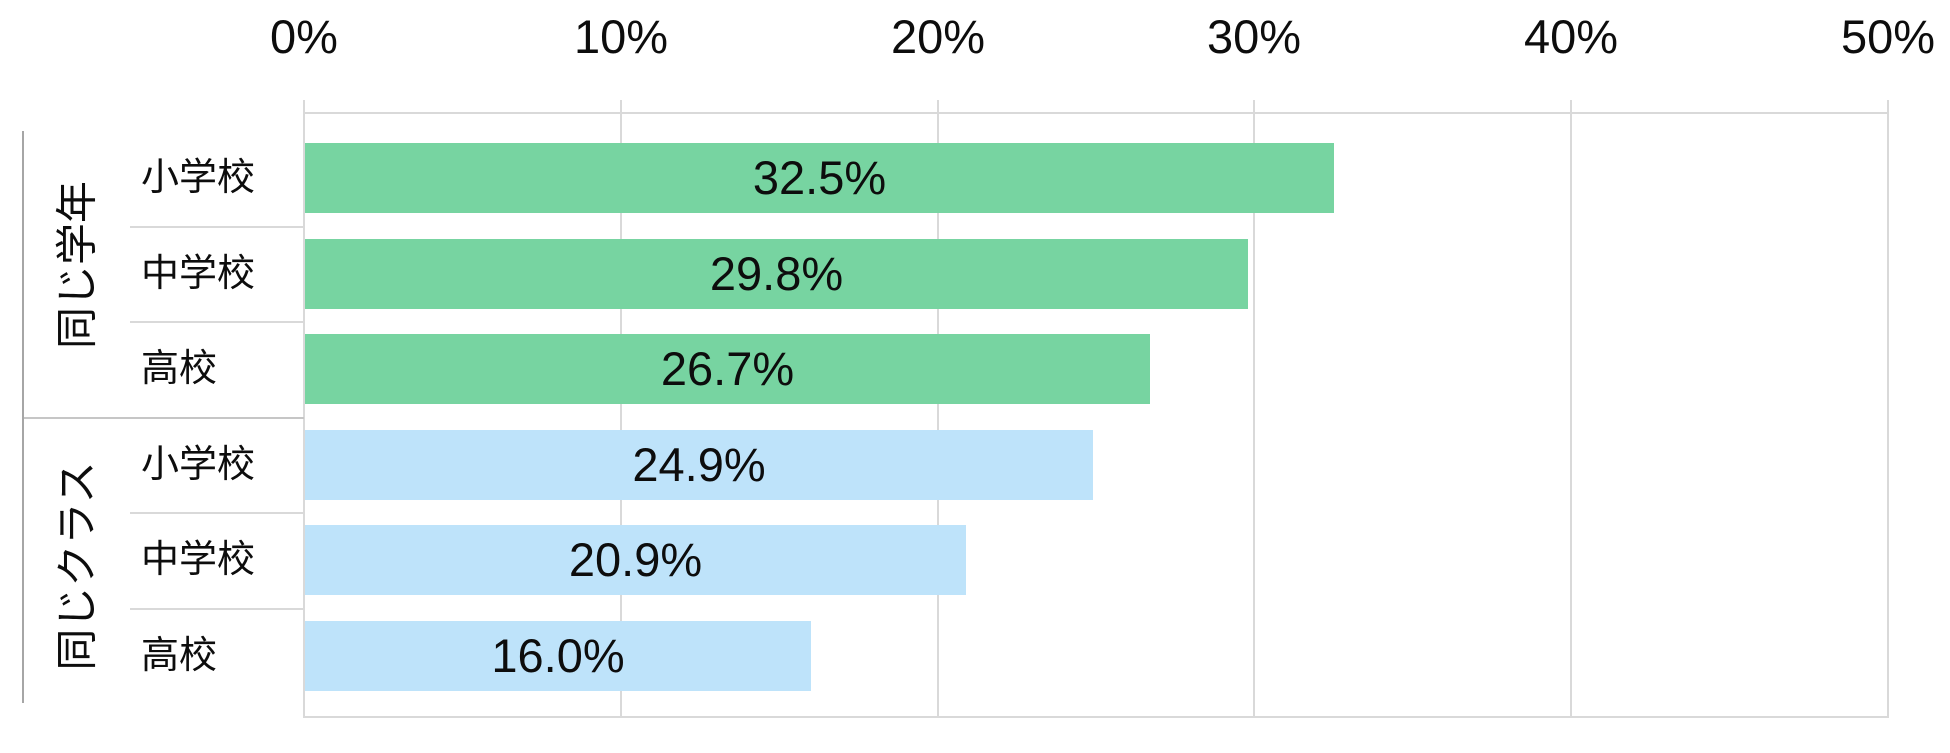  I want to click on group-axis-line, so click(23, 417).